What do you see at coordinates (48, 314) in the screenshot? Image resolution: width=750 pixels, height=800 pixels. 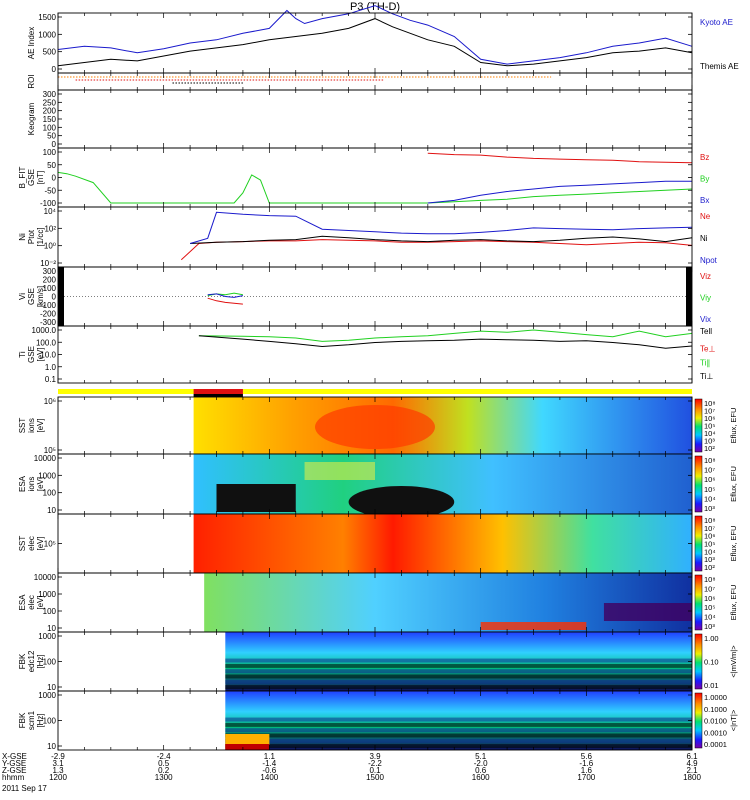 I see `y-tick-label: -200` at bounding box center [48, 314].